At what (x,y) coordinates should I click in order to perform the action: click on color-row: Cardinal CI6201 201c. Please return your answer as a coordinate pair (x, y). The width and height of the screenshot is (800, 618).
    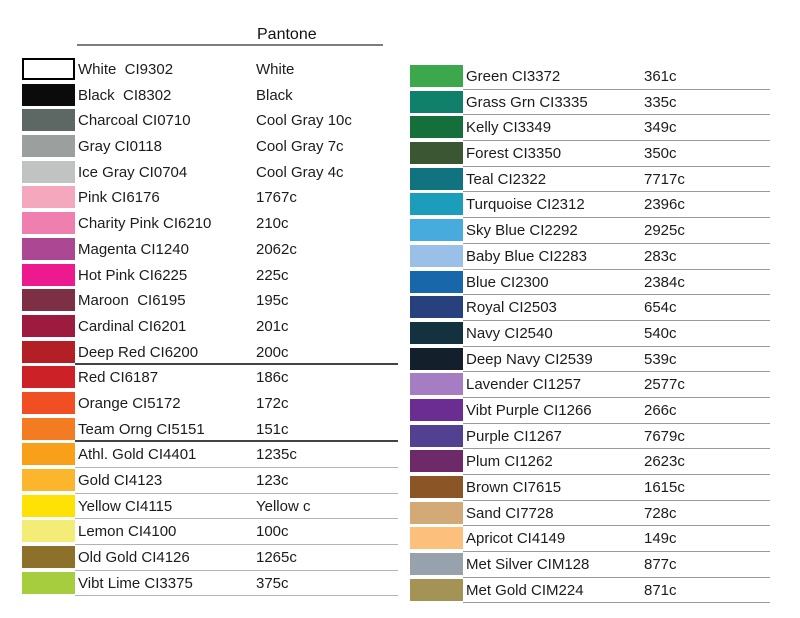
    Looking at the image, I should click on (211, 327).